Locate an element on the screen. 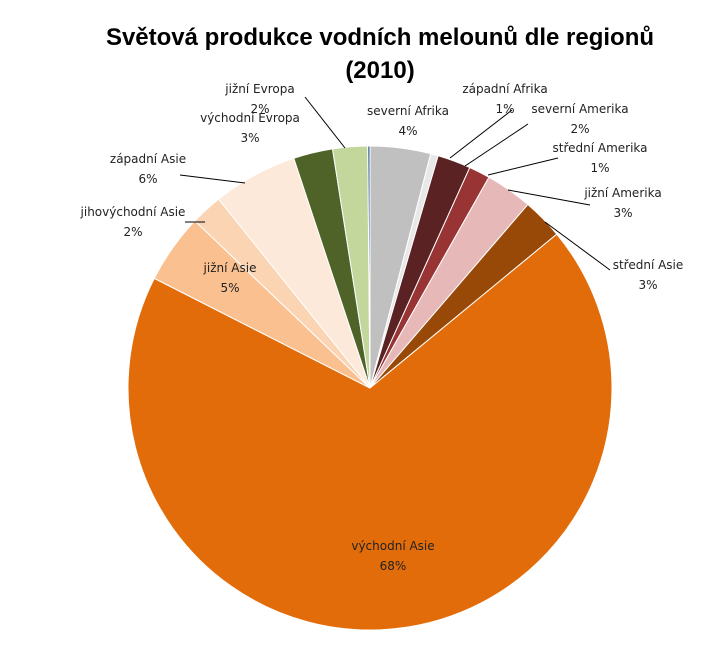 The height and width of the screenshot is (654, 708). pie-slice-unlabeled is located at coordinates (369, 267).